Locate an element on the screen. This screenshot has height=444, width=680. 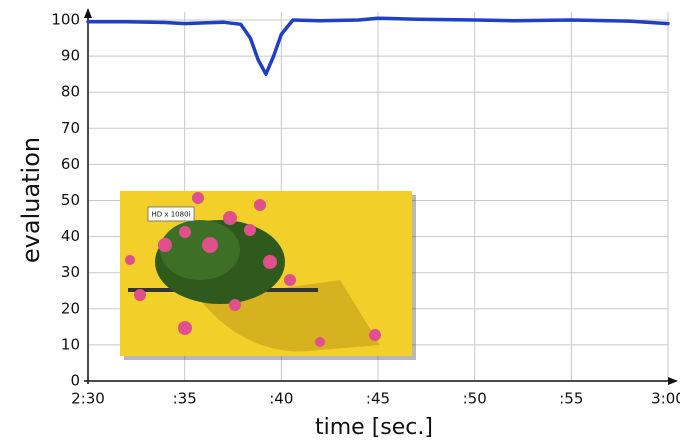
x-axis-arrow is located at coordinates (673, 381).